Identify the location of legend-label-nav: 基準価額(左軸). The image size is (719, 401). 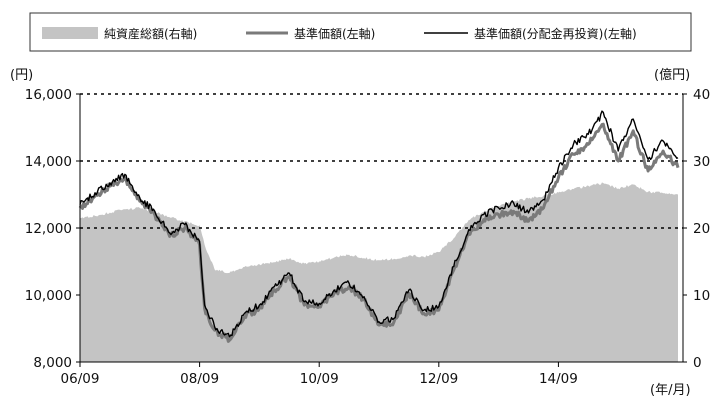
(334, 33).